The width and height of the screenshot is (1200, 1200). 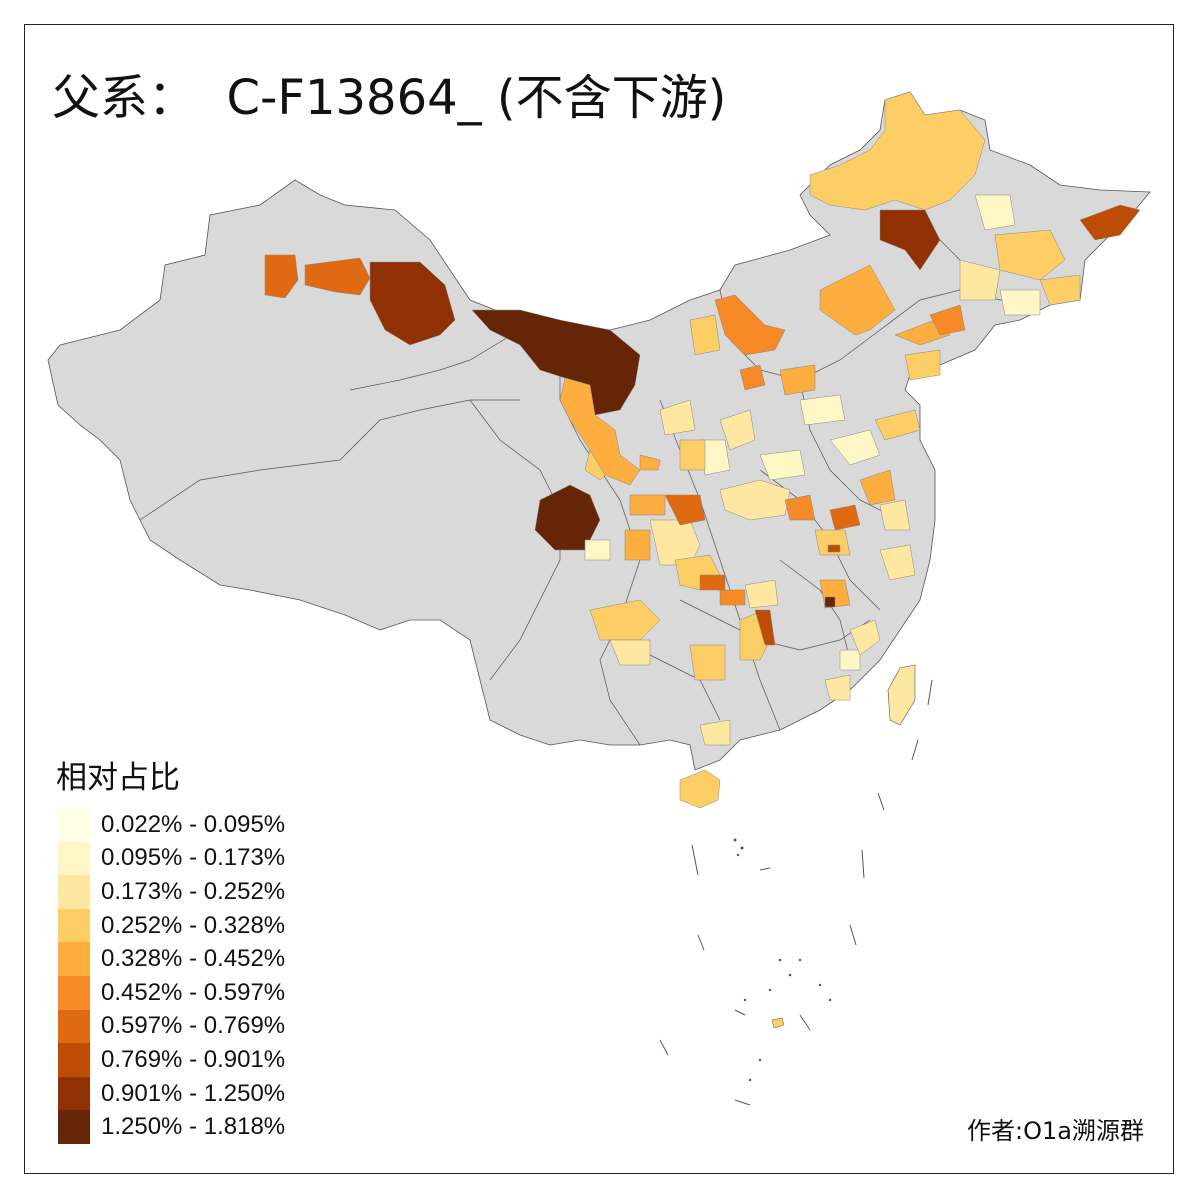 I want to click on region-tacheng, so click(x=281, y=276).